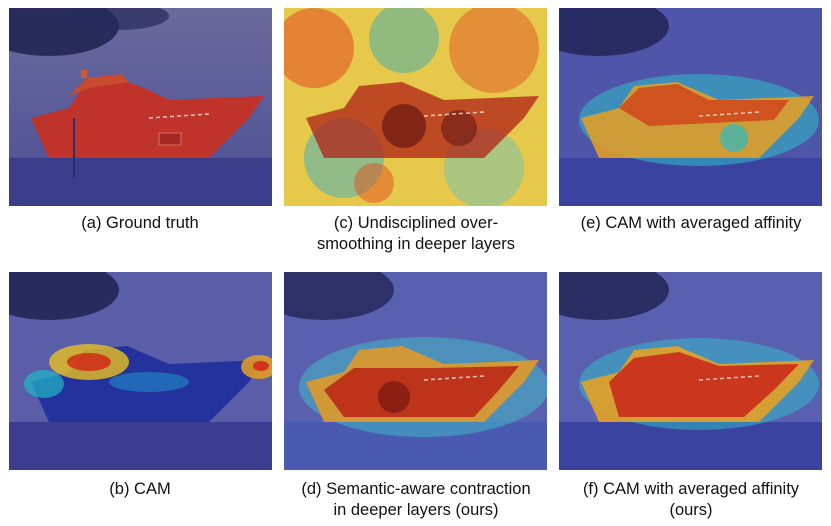 This screenshot has height=526, width=831. I want to click on yacht-image-cam, so click(140, 371).